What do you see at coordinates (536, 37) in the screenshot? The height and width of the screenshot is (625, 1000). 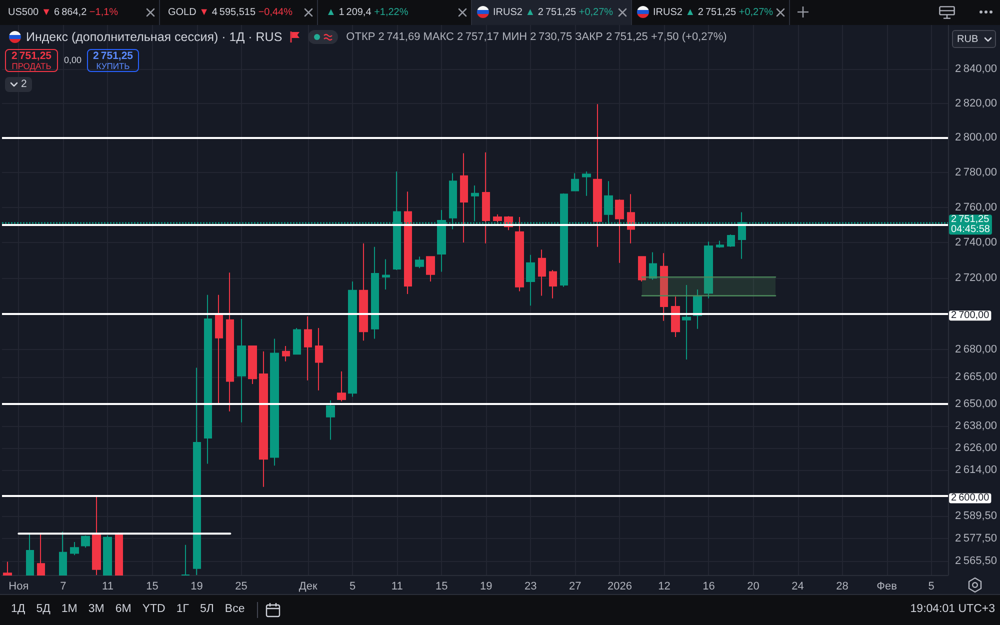 I see `text: ОТКР 2 741,69 МАКС 2 757,17 МИН 2 730,75 ЗАКР 2 751,25 +7,50 (+0,27%)` at bounding box center [536, 37].